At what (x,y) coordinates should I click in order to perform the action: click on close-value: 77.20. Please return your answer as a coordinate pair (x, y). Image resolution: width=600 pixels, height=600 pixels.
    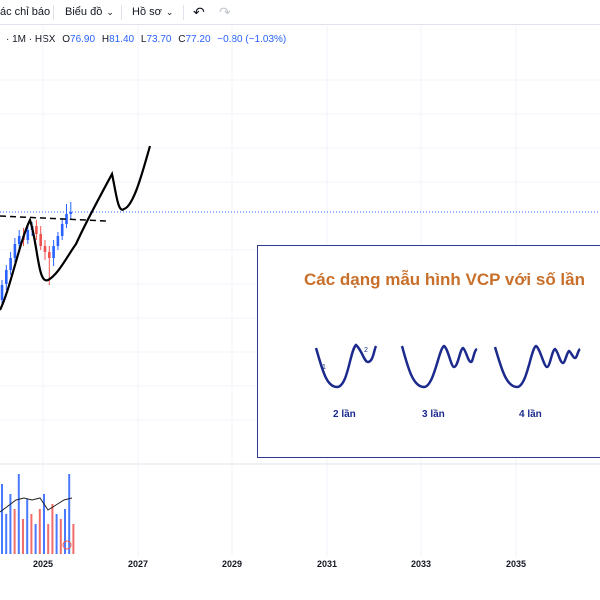
    Looking at the image, I should click on (198, 39).